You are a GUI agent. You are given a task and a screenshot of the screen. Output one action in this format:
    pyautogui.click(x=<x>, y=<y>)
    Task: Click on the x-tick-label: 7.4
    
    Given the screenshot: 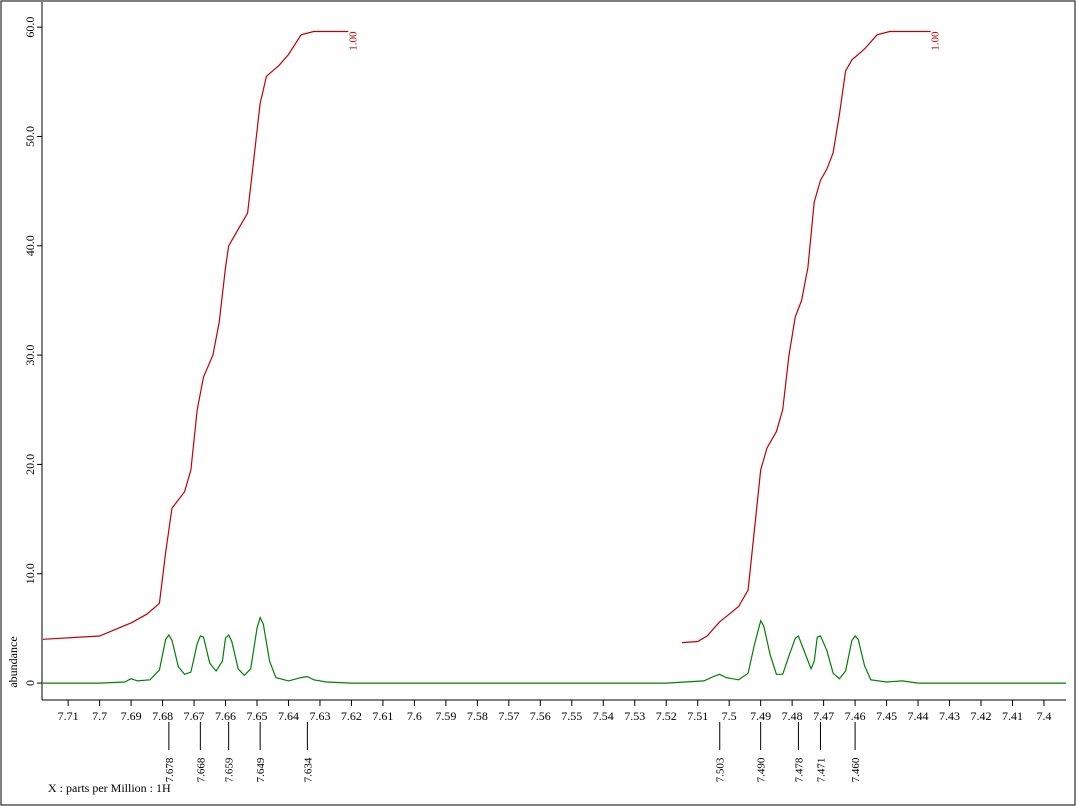 What is the action you would take?
    pyautogui.click(x=1043, y=716)
    